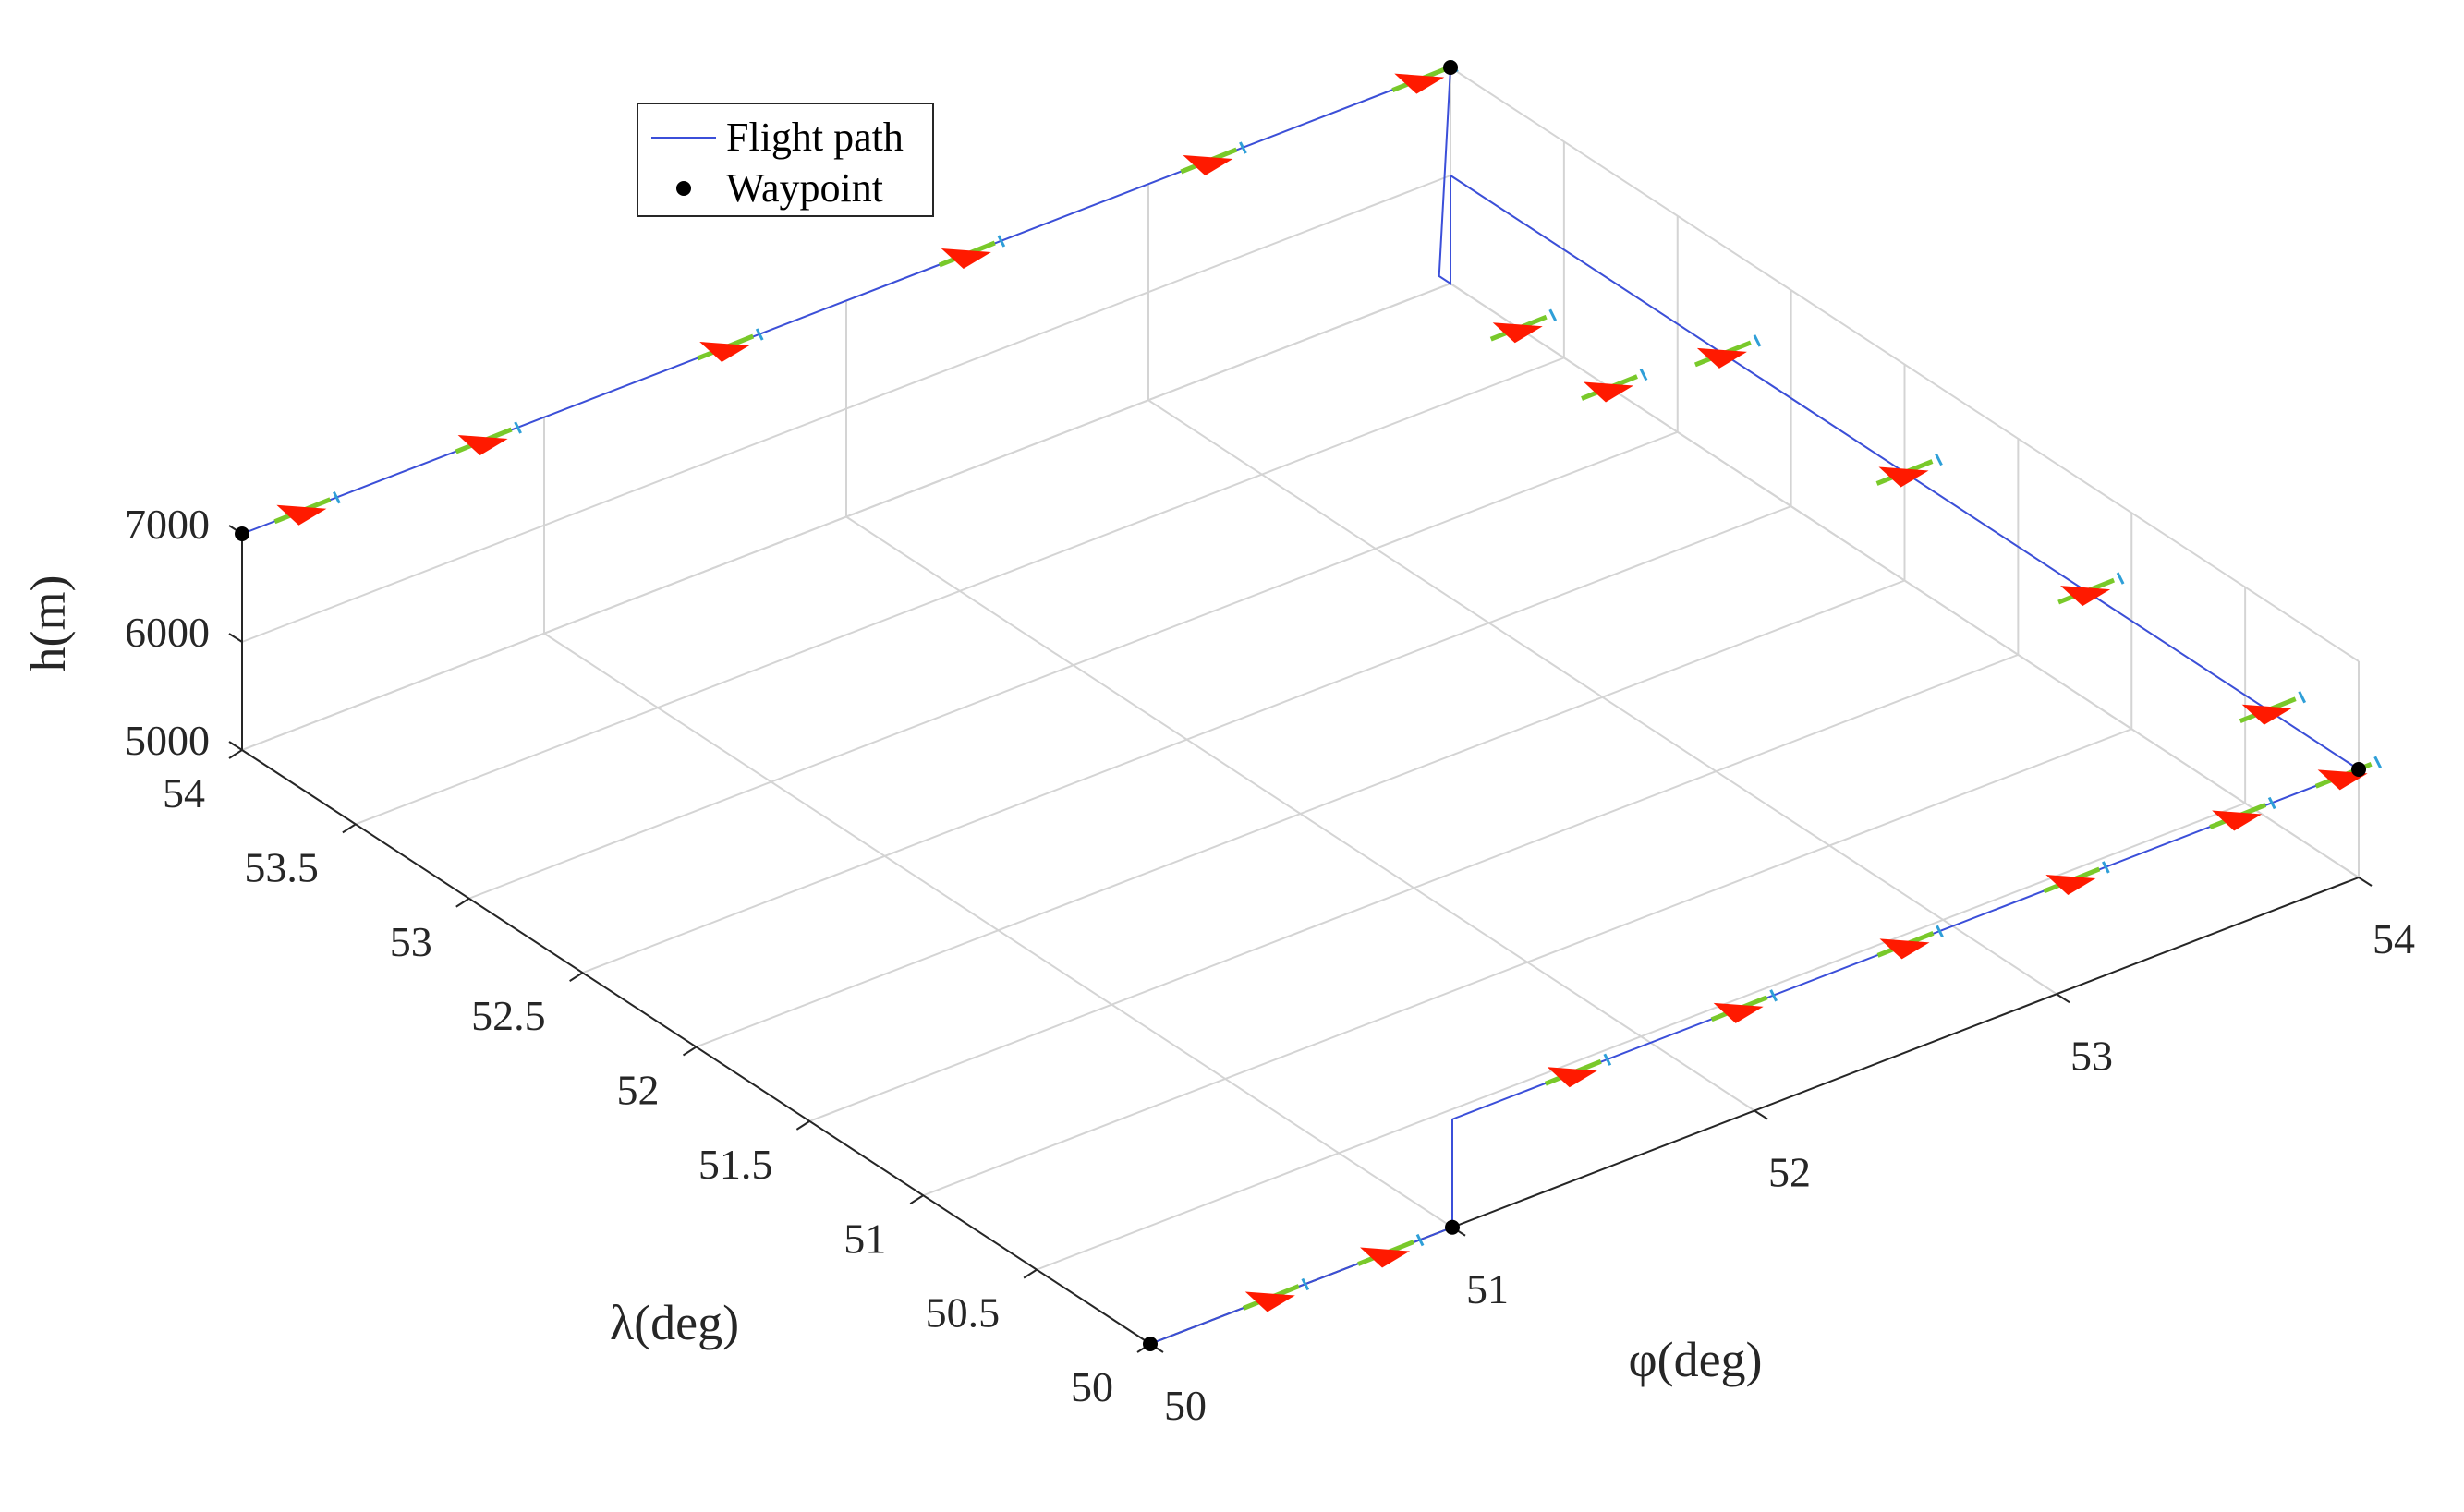  Describe the element at coordinates (1487, 1288) in the screenshot. I see `x-tick-label: 51` at that location.